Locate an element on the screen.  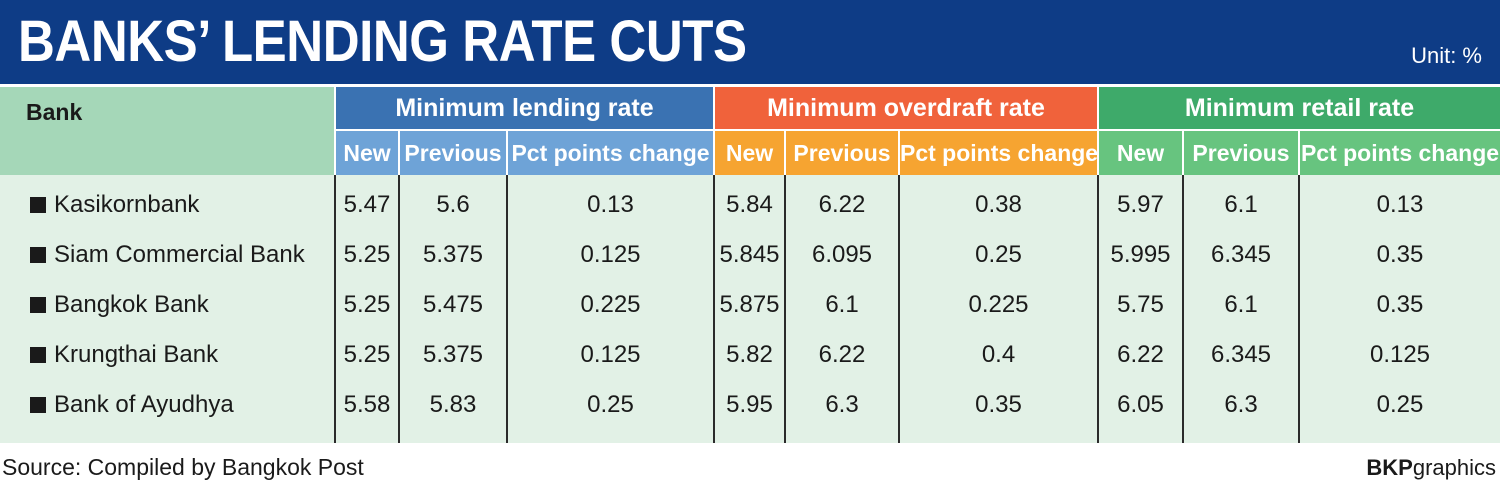
bank-name: Kasikornbank is located at coordinates (114, 205).